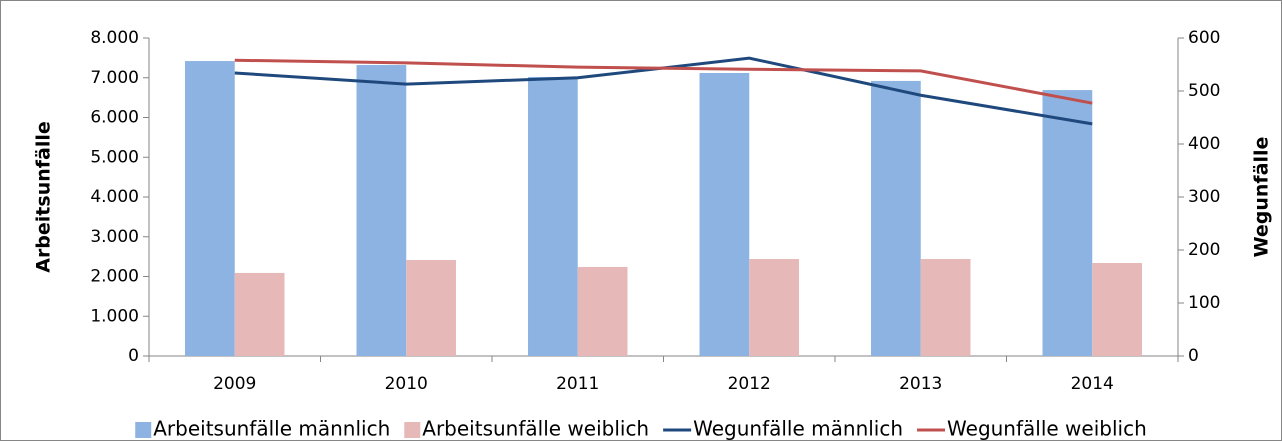 This screenshot has width=1282, height=441. Describe the element at coordinates (114, 38) in the screenshot. I see `y-tick-label: 8.000` at that location.